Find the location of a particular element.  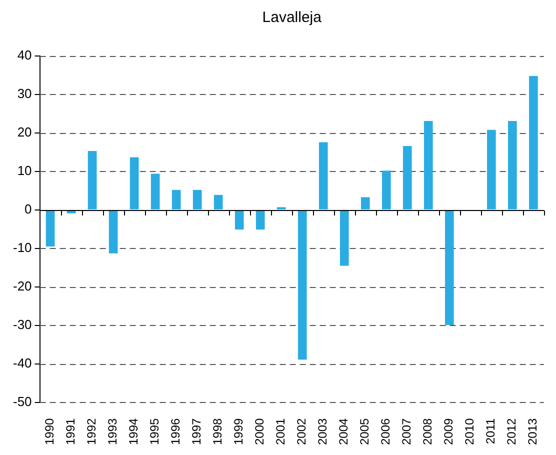

y-tick-label: -10 is located at coordinates (22, 247).